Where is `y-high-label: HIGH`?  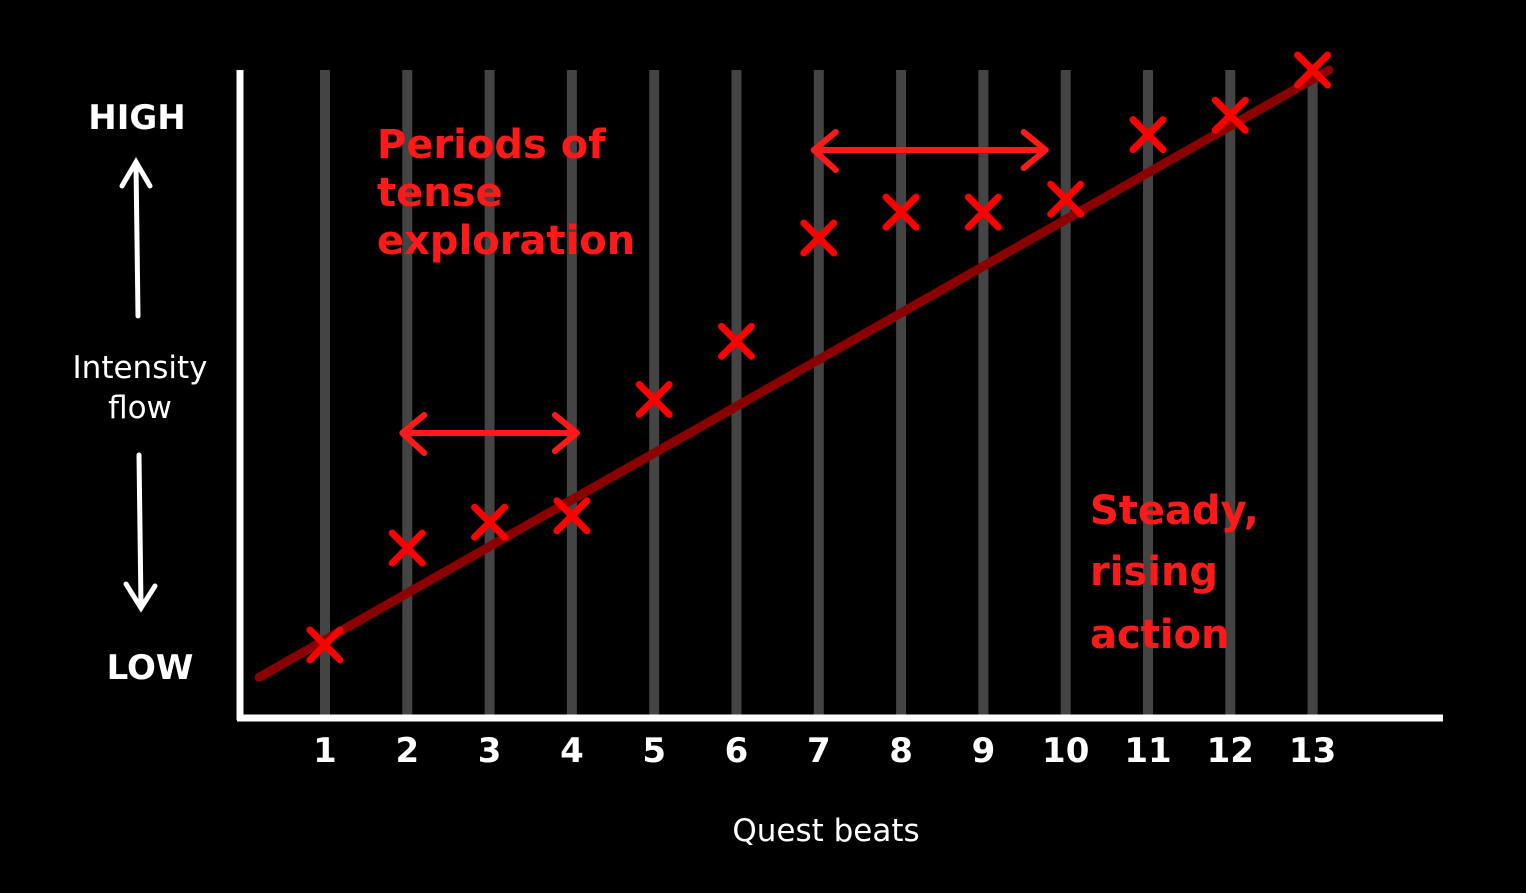 y-high-label: HIGH is located at coordinates (136, 118).